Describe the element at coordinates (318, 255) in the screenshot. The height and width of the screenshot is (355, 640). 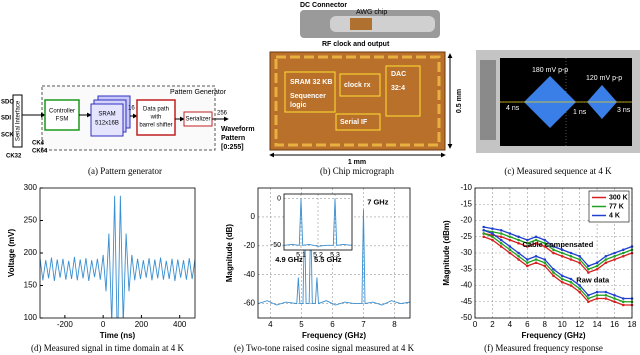
I see `x-tick-label: 5.2` at that location.